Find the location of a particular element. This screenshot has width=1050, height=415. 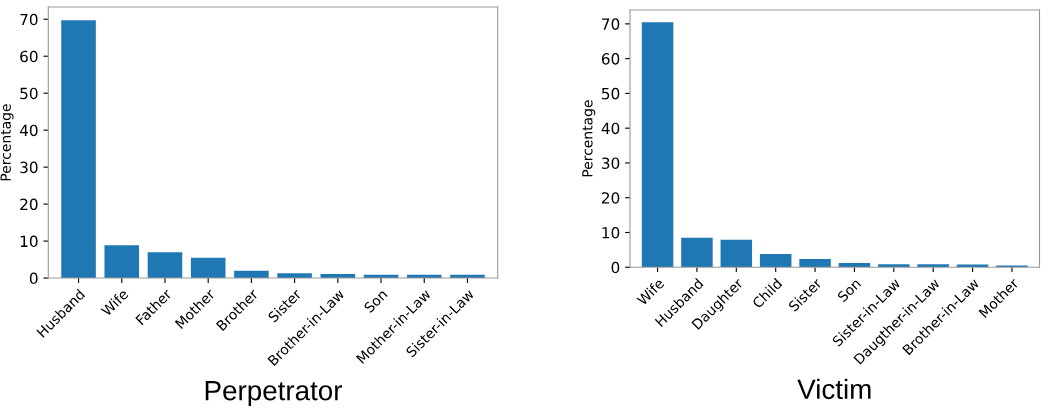

x-axis-title: Victim is located at coordinates (834, 389).